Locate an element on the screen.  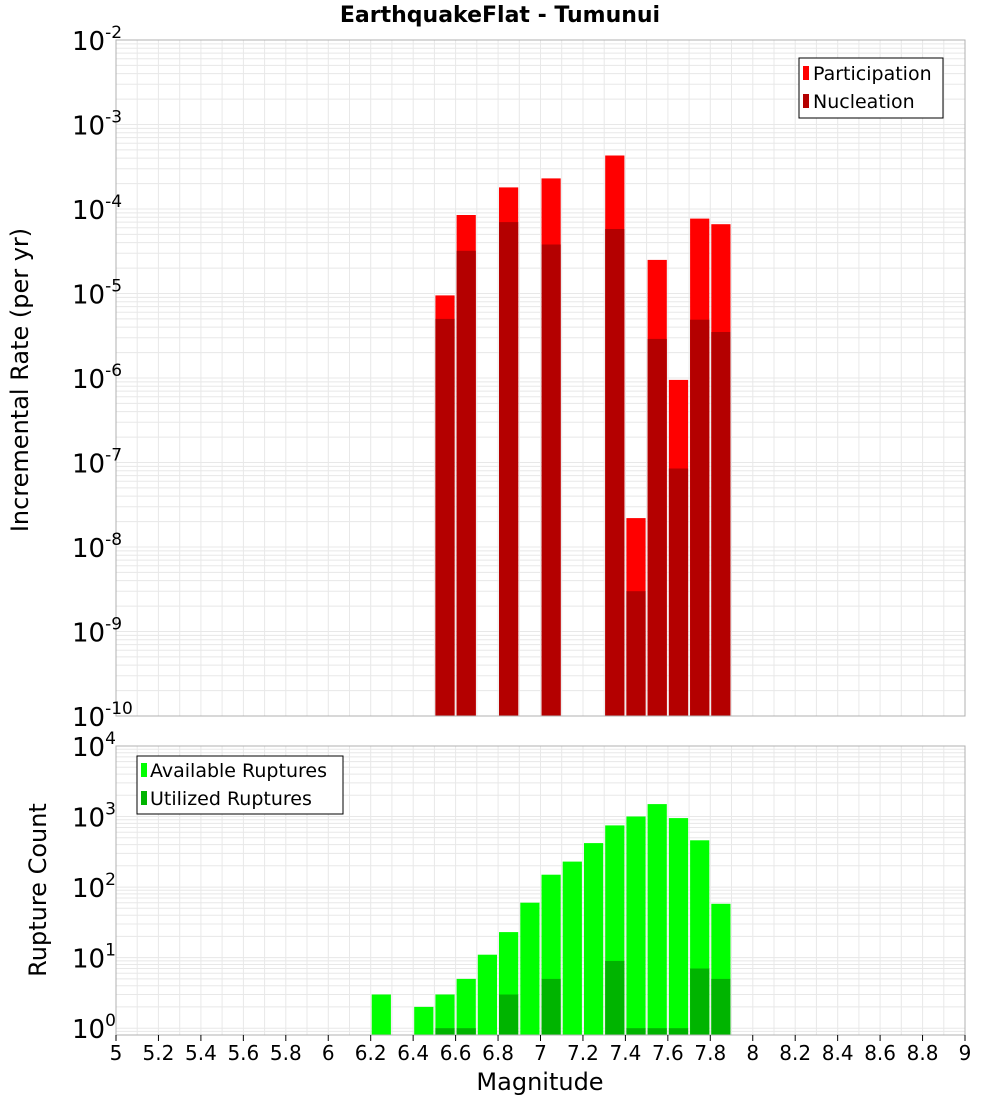
x-tick-label: 7.8 is located at coordinates (710, 1053).